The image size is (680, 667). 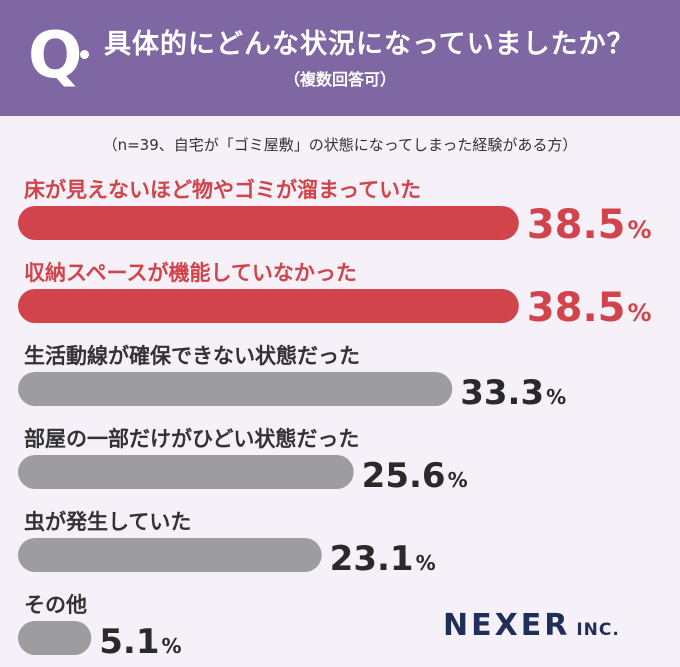 I want to click on nexer-logo: NEXER INC., so click(x=531, y=625).